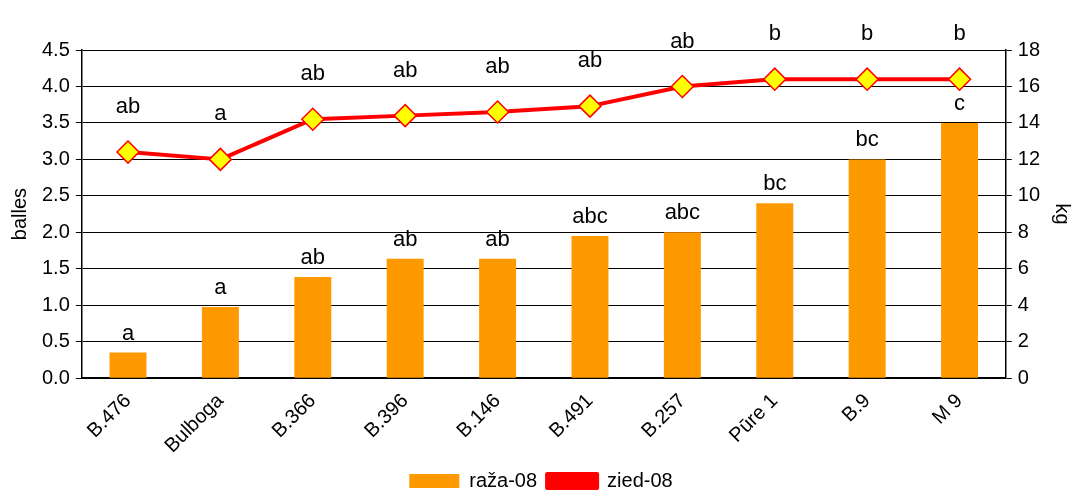  Describe the element at coordinates (960, 102) in the screenshot. I see `data-label: c` at that location.